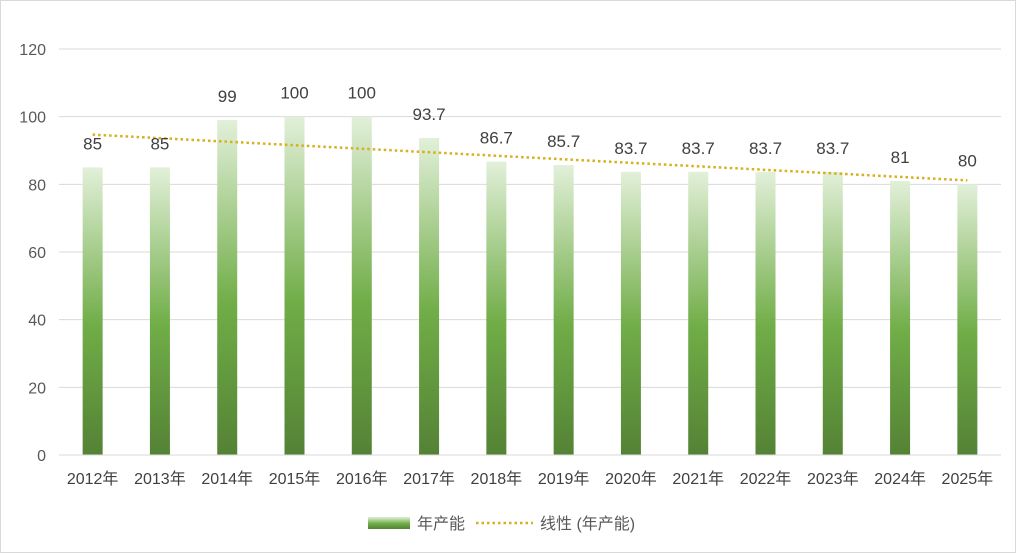 The height and width of the screenshot is (553, 1016). Describe the element at coordinates (587, 524) in the screenshot. I see `legend-label-trendline: 线性 (年产能)` at that location.